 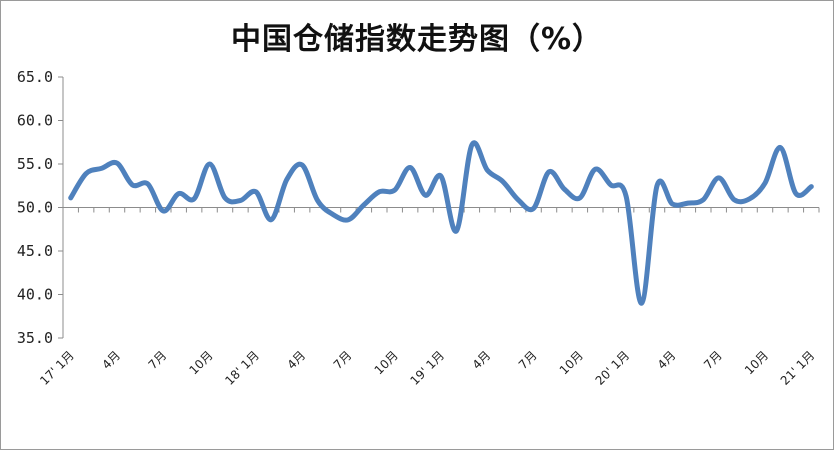 What do you see at coordinates (35, 164) in the screenshot?
I see `y-tick-label: 55.0` at bounding box center [35, 164].